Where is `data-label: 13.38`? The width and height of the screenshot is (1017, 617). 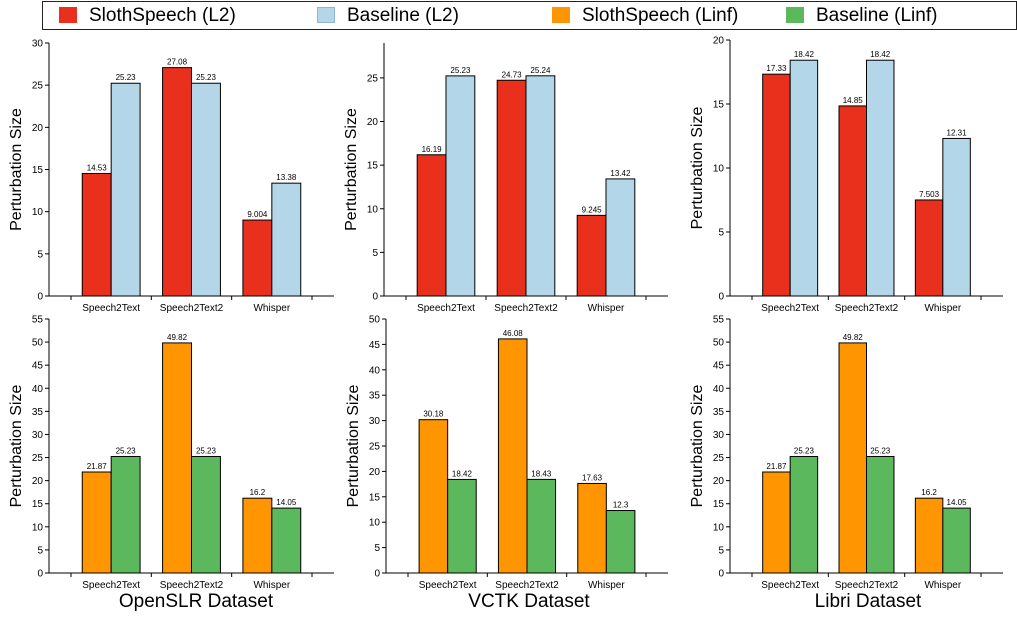 data-label: 13.38 is located at coordinates (286, 177).